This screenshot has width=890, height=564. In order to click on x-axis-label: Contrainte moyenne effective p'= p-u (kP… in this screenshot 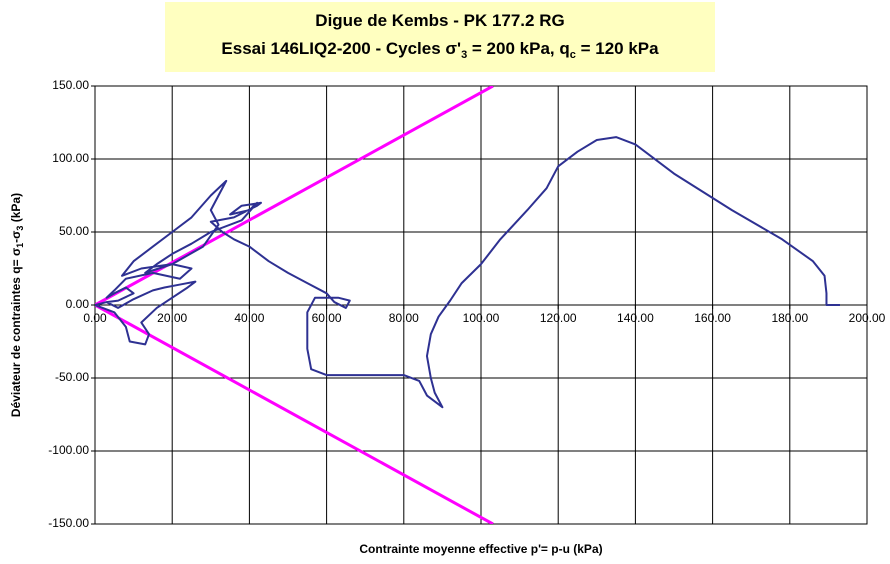, I will do `click(480, 549)`.